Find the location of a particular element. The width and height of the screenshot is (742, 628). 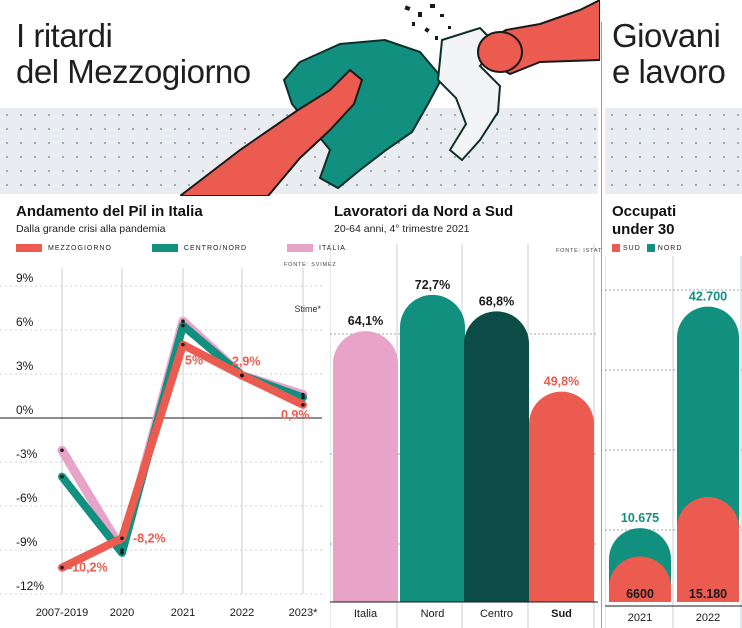

pil-data-label-0: -10,2% is located at coordinates (88, 568).